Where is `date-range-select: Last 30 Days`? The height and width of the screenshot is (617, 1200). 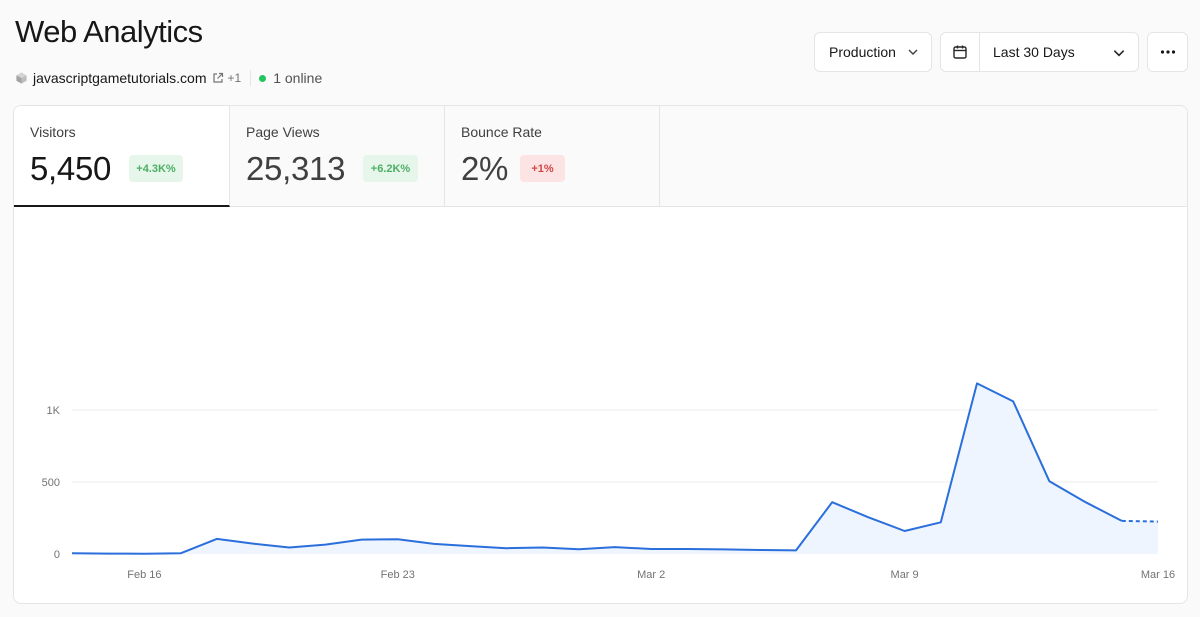 date-range-select: Last 30 Days is located at coordinates (1039, 52).